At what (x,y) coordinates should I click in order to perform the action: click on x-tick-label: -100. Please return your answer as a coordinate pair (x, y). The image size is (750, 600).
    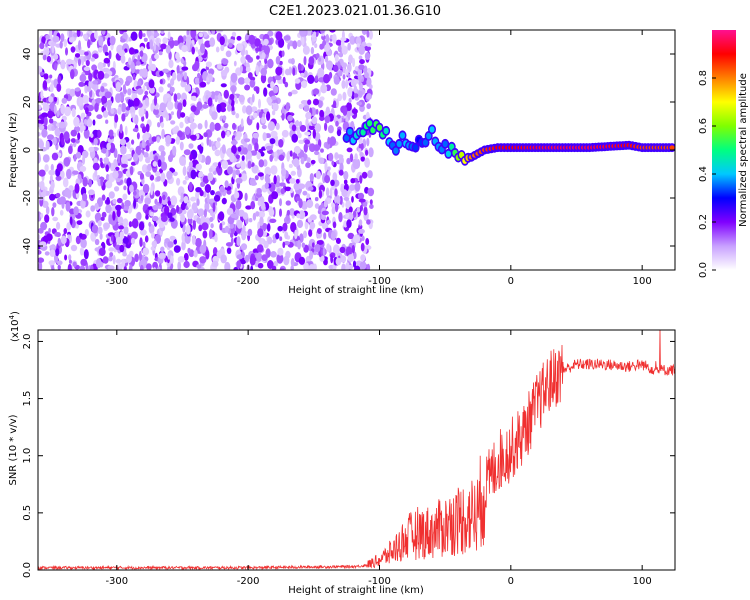
    Looking at the image, I should click on (379, 581).